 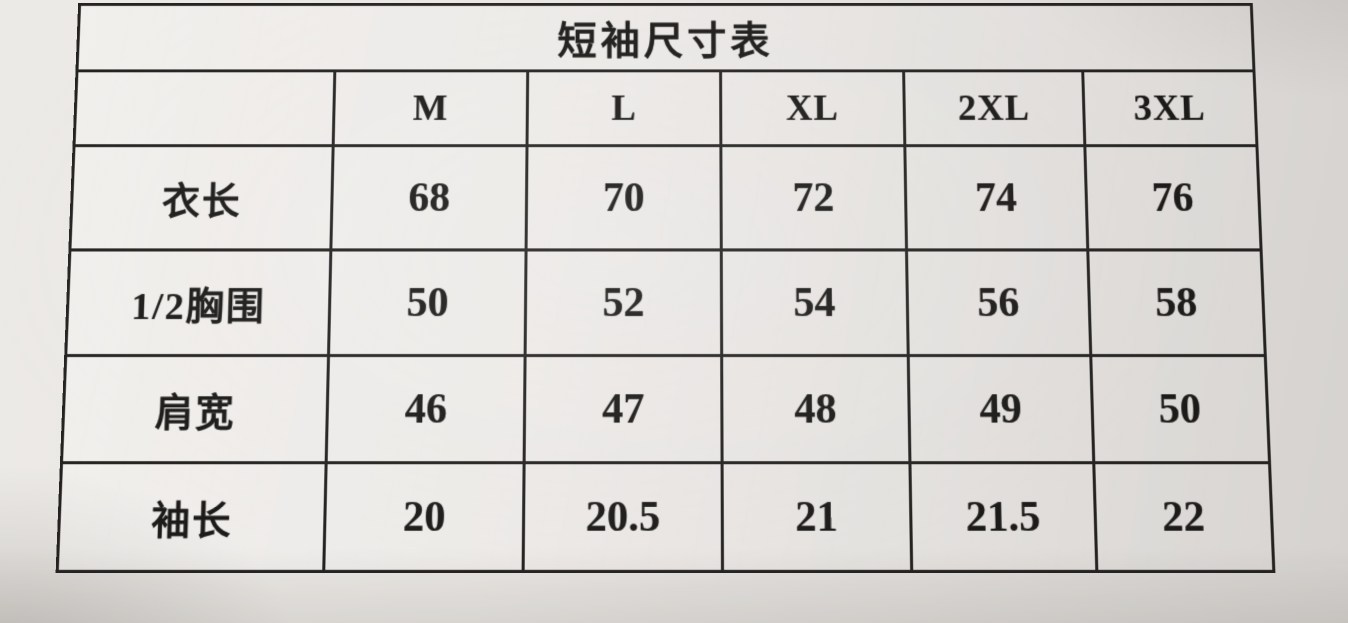 I want to click on cell-value: 22, so click(x=1183, y=517).